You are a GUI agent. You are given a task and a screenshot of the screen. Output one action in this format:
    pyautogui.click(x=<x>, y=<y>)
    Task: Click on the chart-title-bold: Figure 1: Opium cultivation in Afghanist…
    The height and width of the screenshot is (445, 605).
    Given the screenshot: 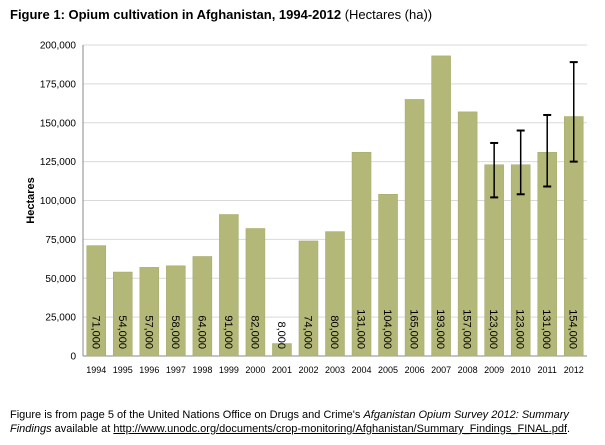 What is the action you would take?
    pyautogui.click(x=176, y=14)
    